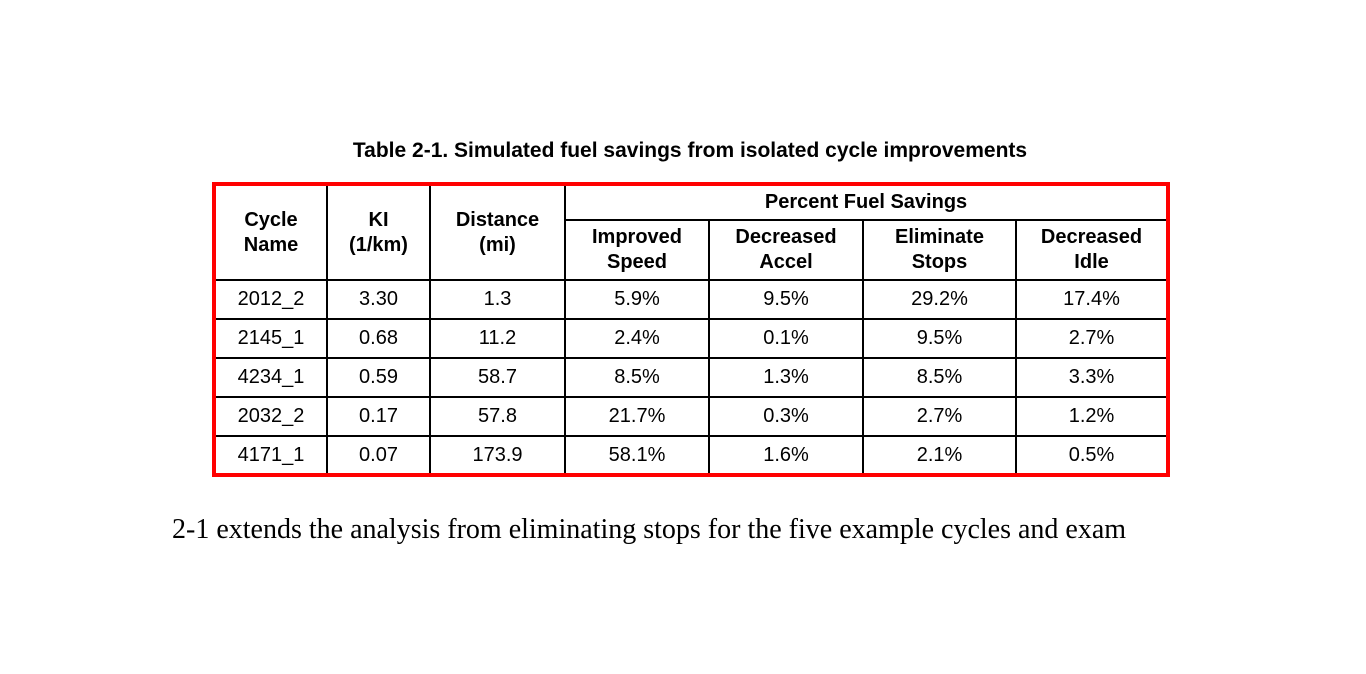 This screenshot has width=1366, height=674. What do you see at coordinates (637, 338) in the screenshot?
I see `cell-improved-speed: 2.4%` at bounding box center [637, 338].